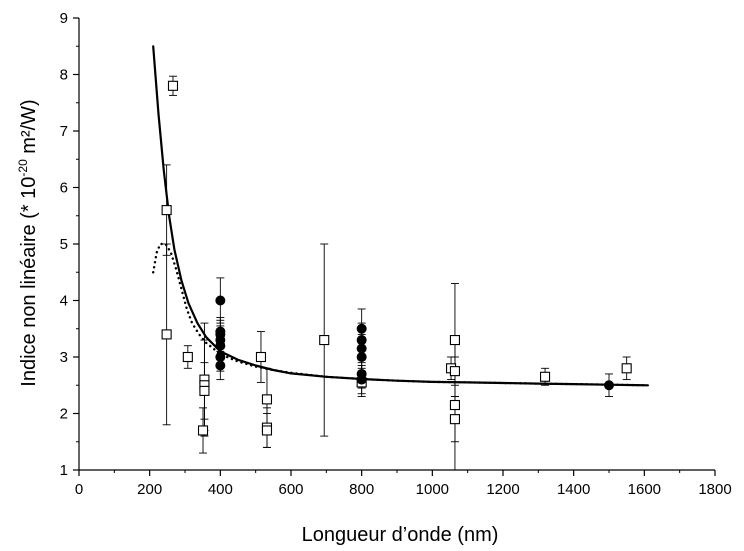  Describe the element at coordinates (361, 489) in the screenshot. I see `x-tick-label: 800` at that location.